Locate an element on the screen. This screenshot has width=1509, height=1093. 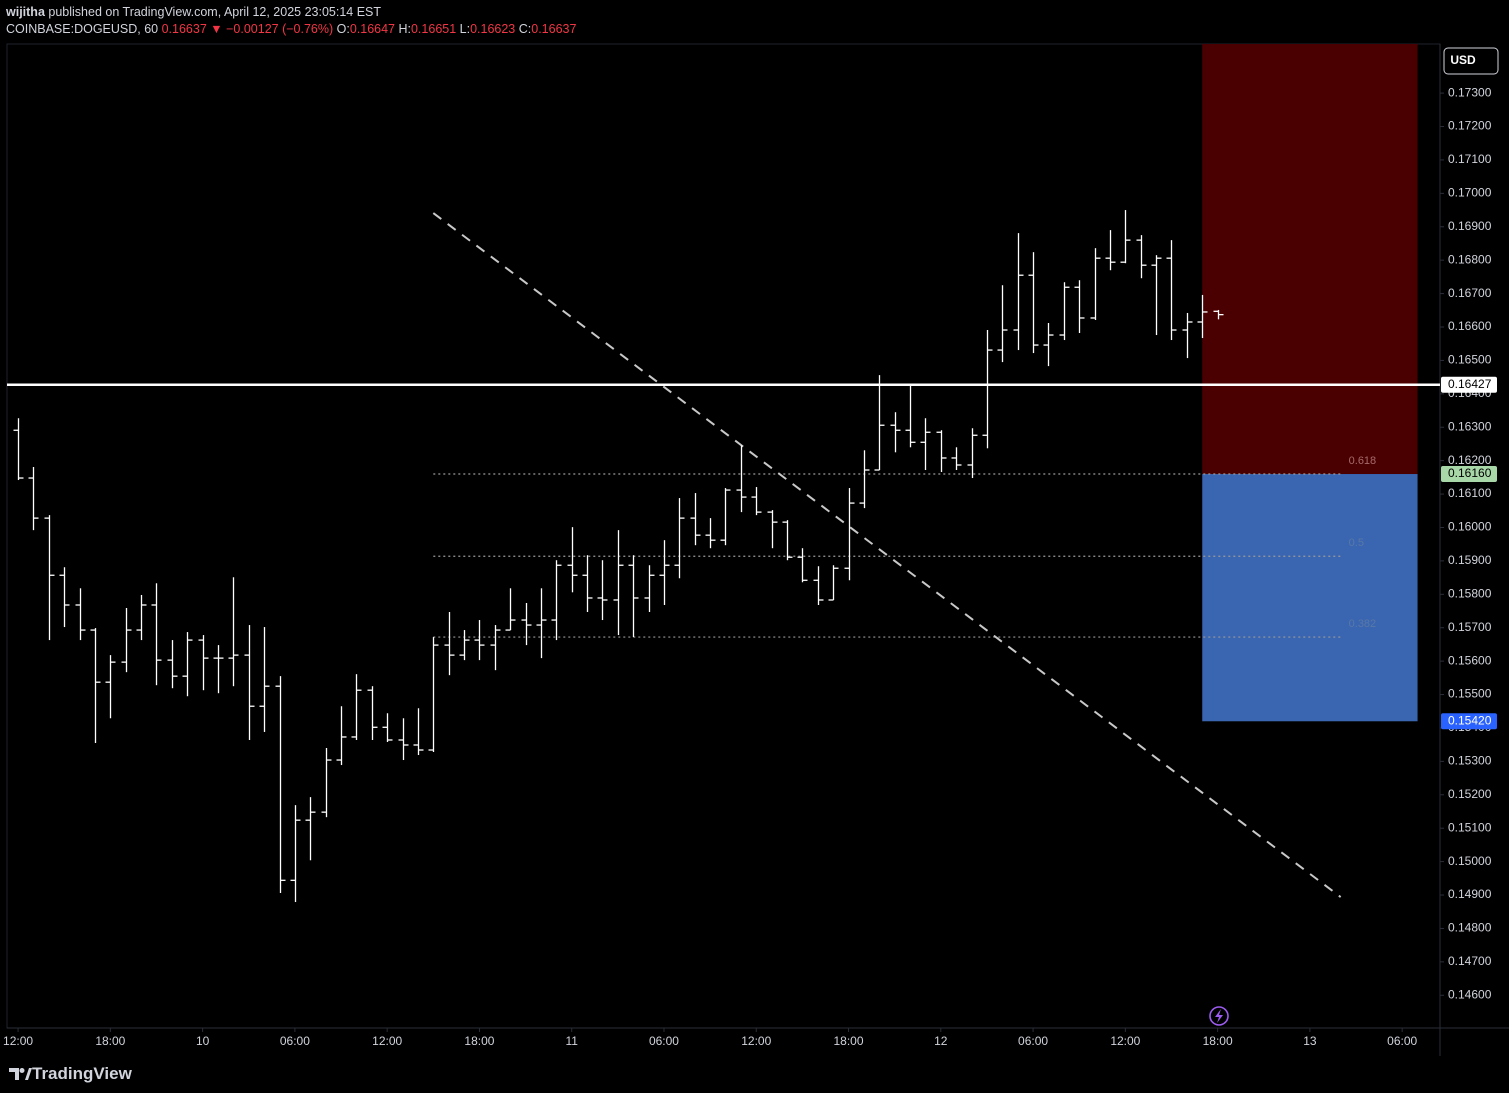
logo-text: TradingView is located at coordinates (82, 1073).